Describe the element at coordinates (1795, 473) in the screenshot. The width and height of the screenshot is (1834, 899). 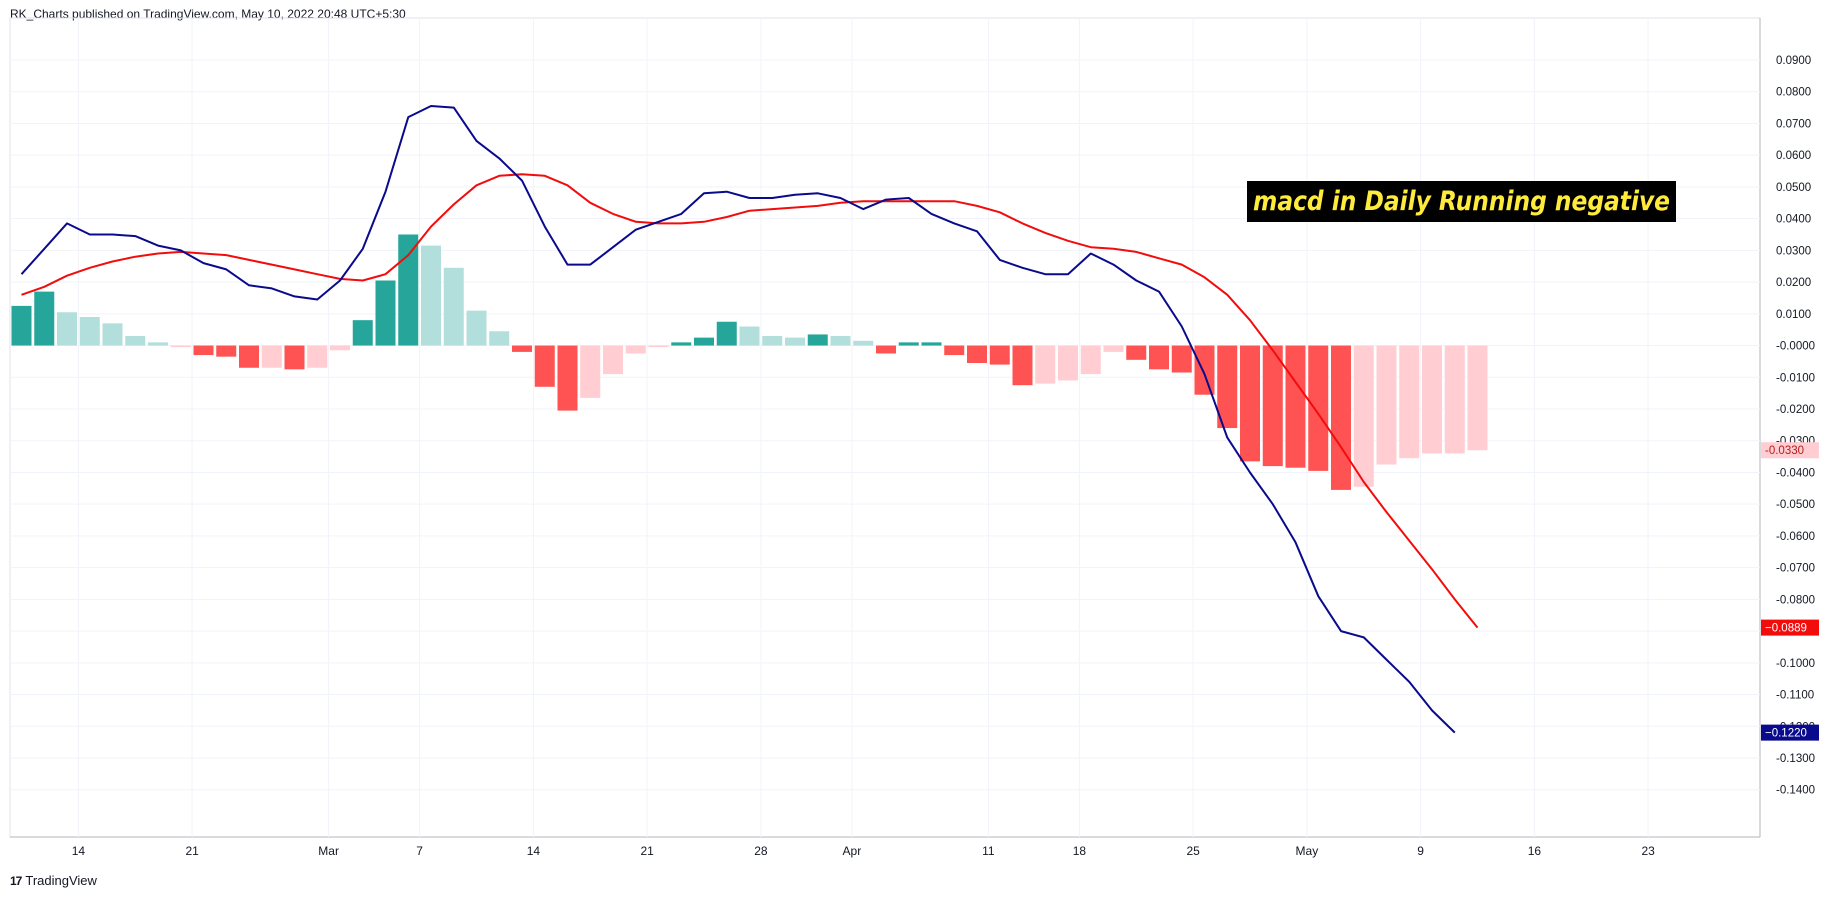
I see `y-tick-label: -0.0400` at that location.